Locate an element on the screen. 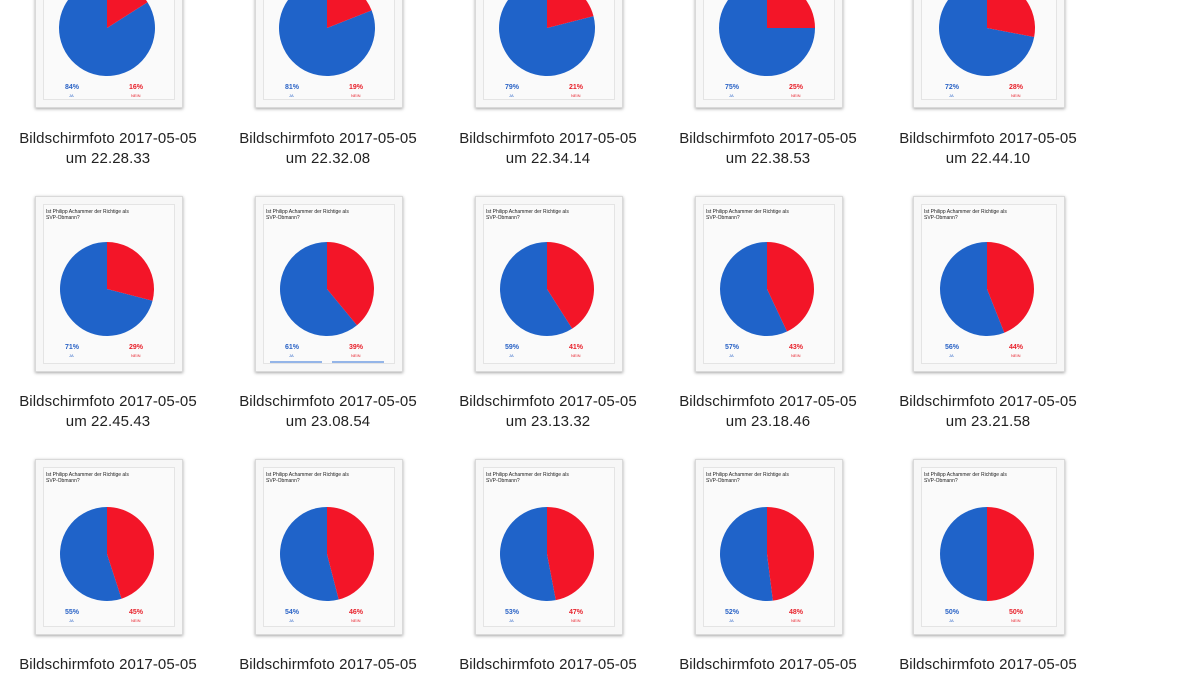 The image size is (1184, 675). ja-percent-label: 54% is located at coordinates (292, 612).